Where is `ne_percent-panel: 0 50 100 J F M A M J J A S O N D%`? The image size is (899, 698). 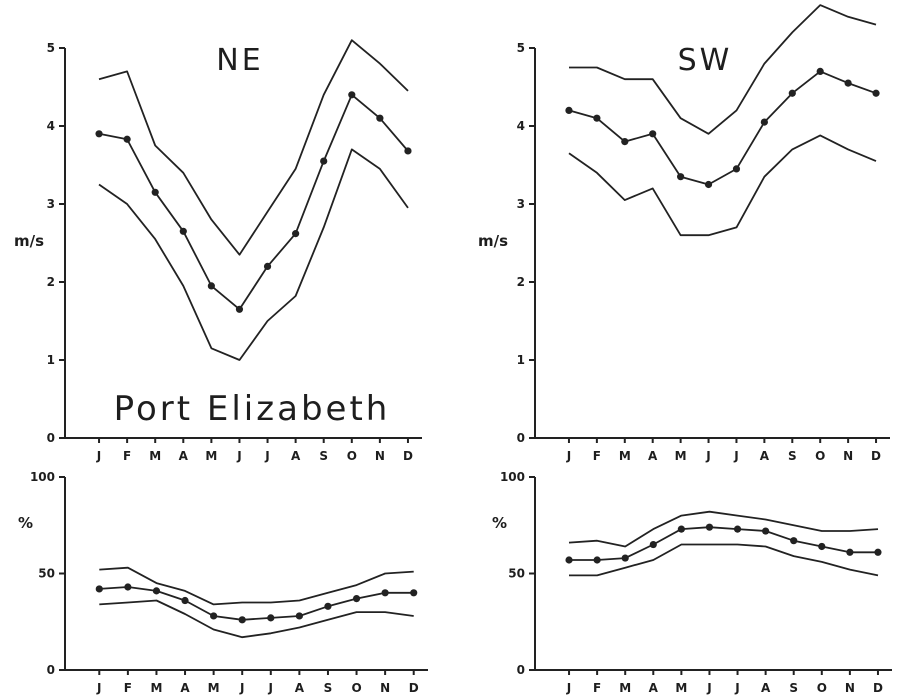 ne_percent-panel: 0 50 100 J F M A M J J A S O N D% is located at coordinates (223, 582).